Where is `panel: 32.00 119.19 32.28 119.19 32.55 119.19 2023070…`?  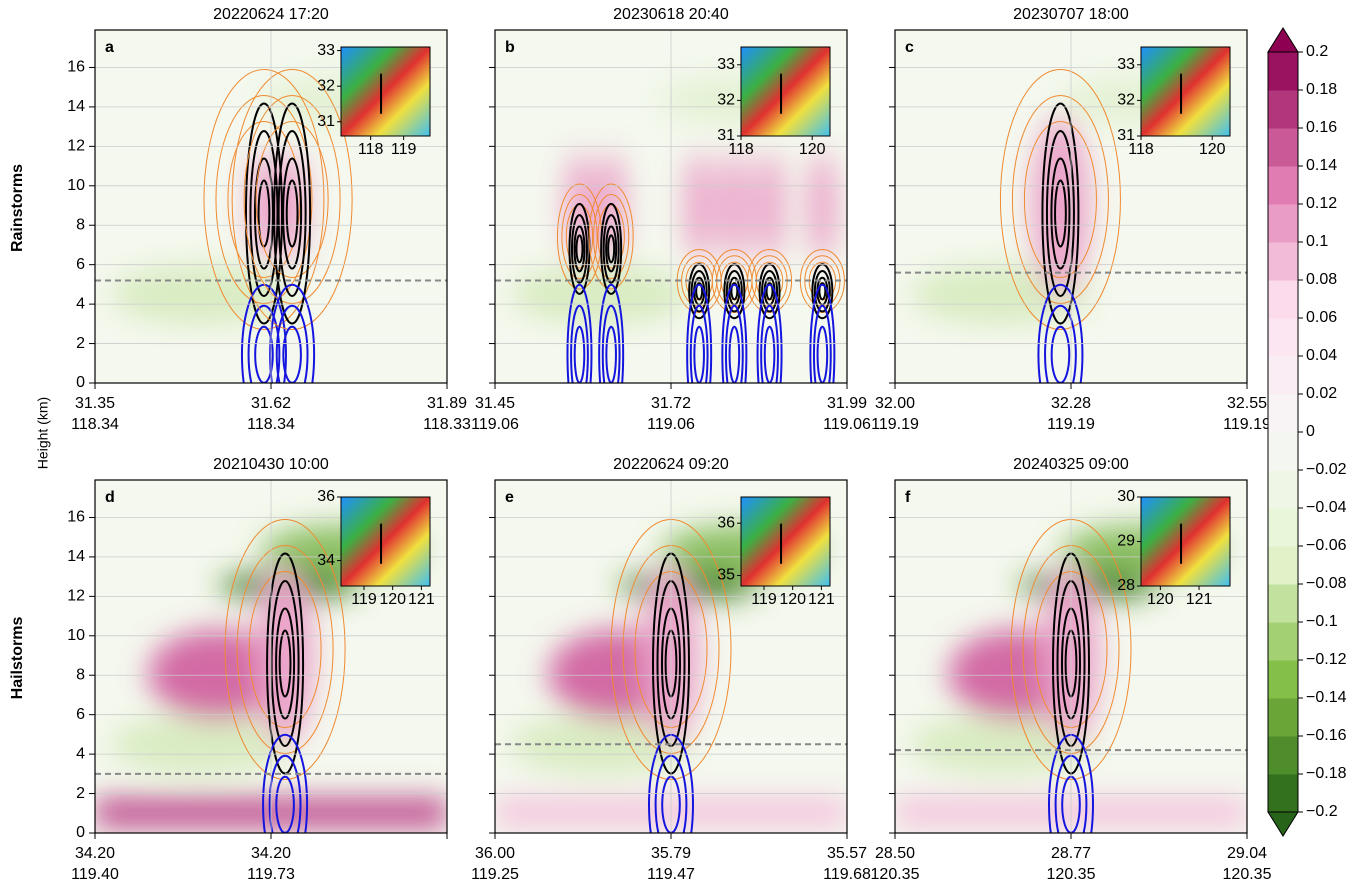 panel: 32.00 119.19 32.28 119.19 32.55 119.19 2023070… is located at coordinates (1071, 219).